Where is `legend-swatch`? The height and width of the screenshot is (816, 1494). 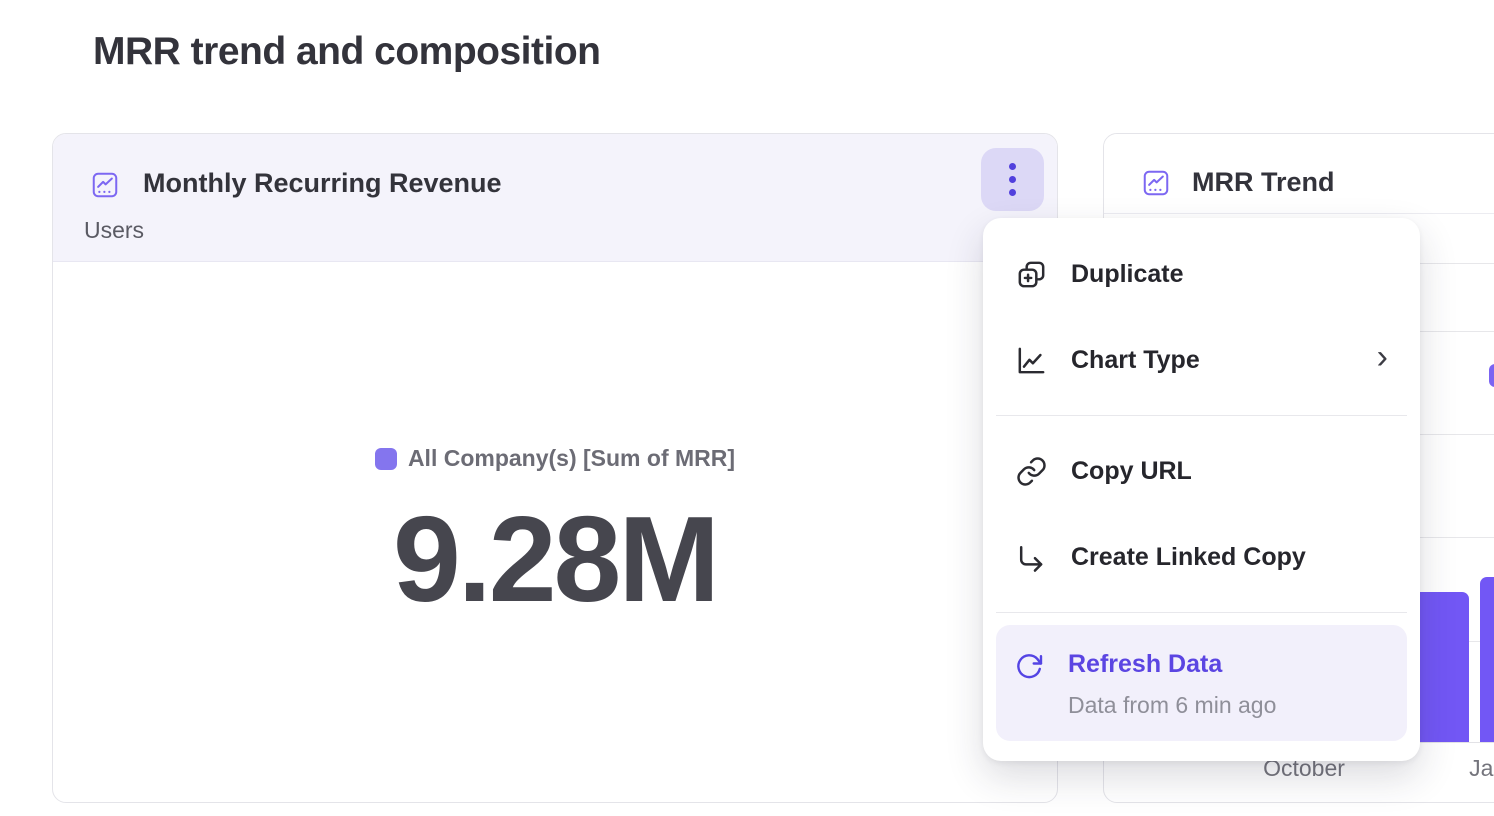 legend-swatch is located at coordinates (385, 458).